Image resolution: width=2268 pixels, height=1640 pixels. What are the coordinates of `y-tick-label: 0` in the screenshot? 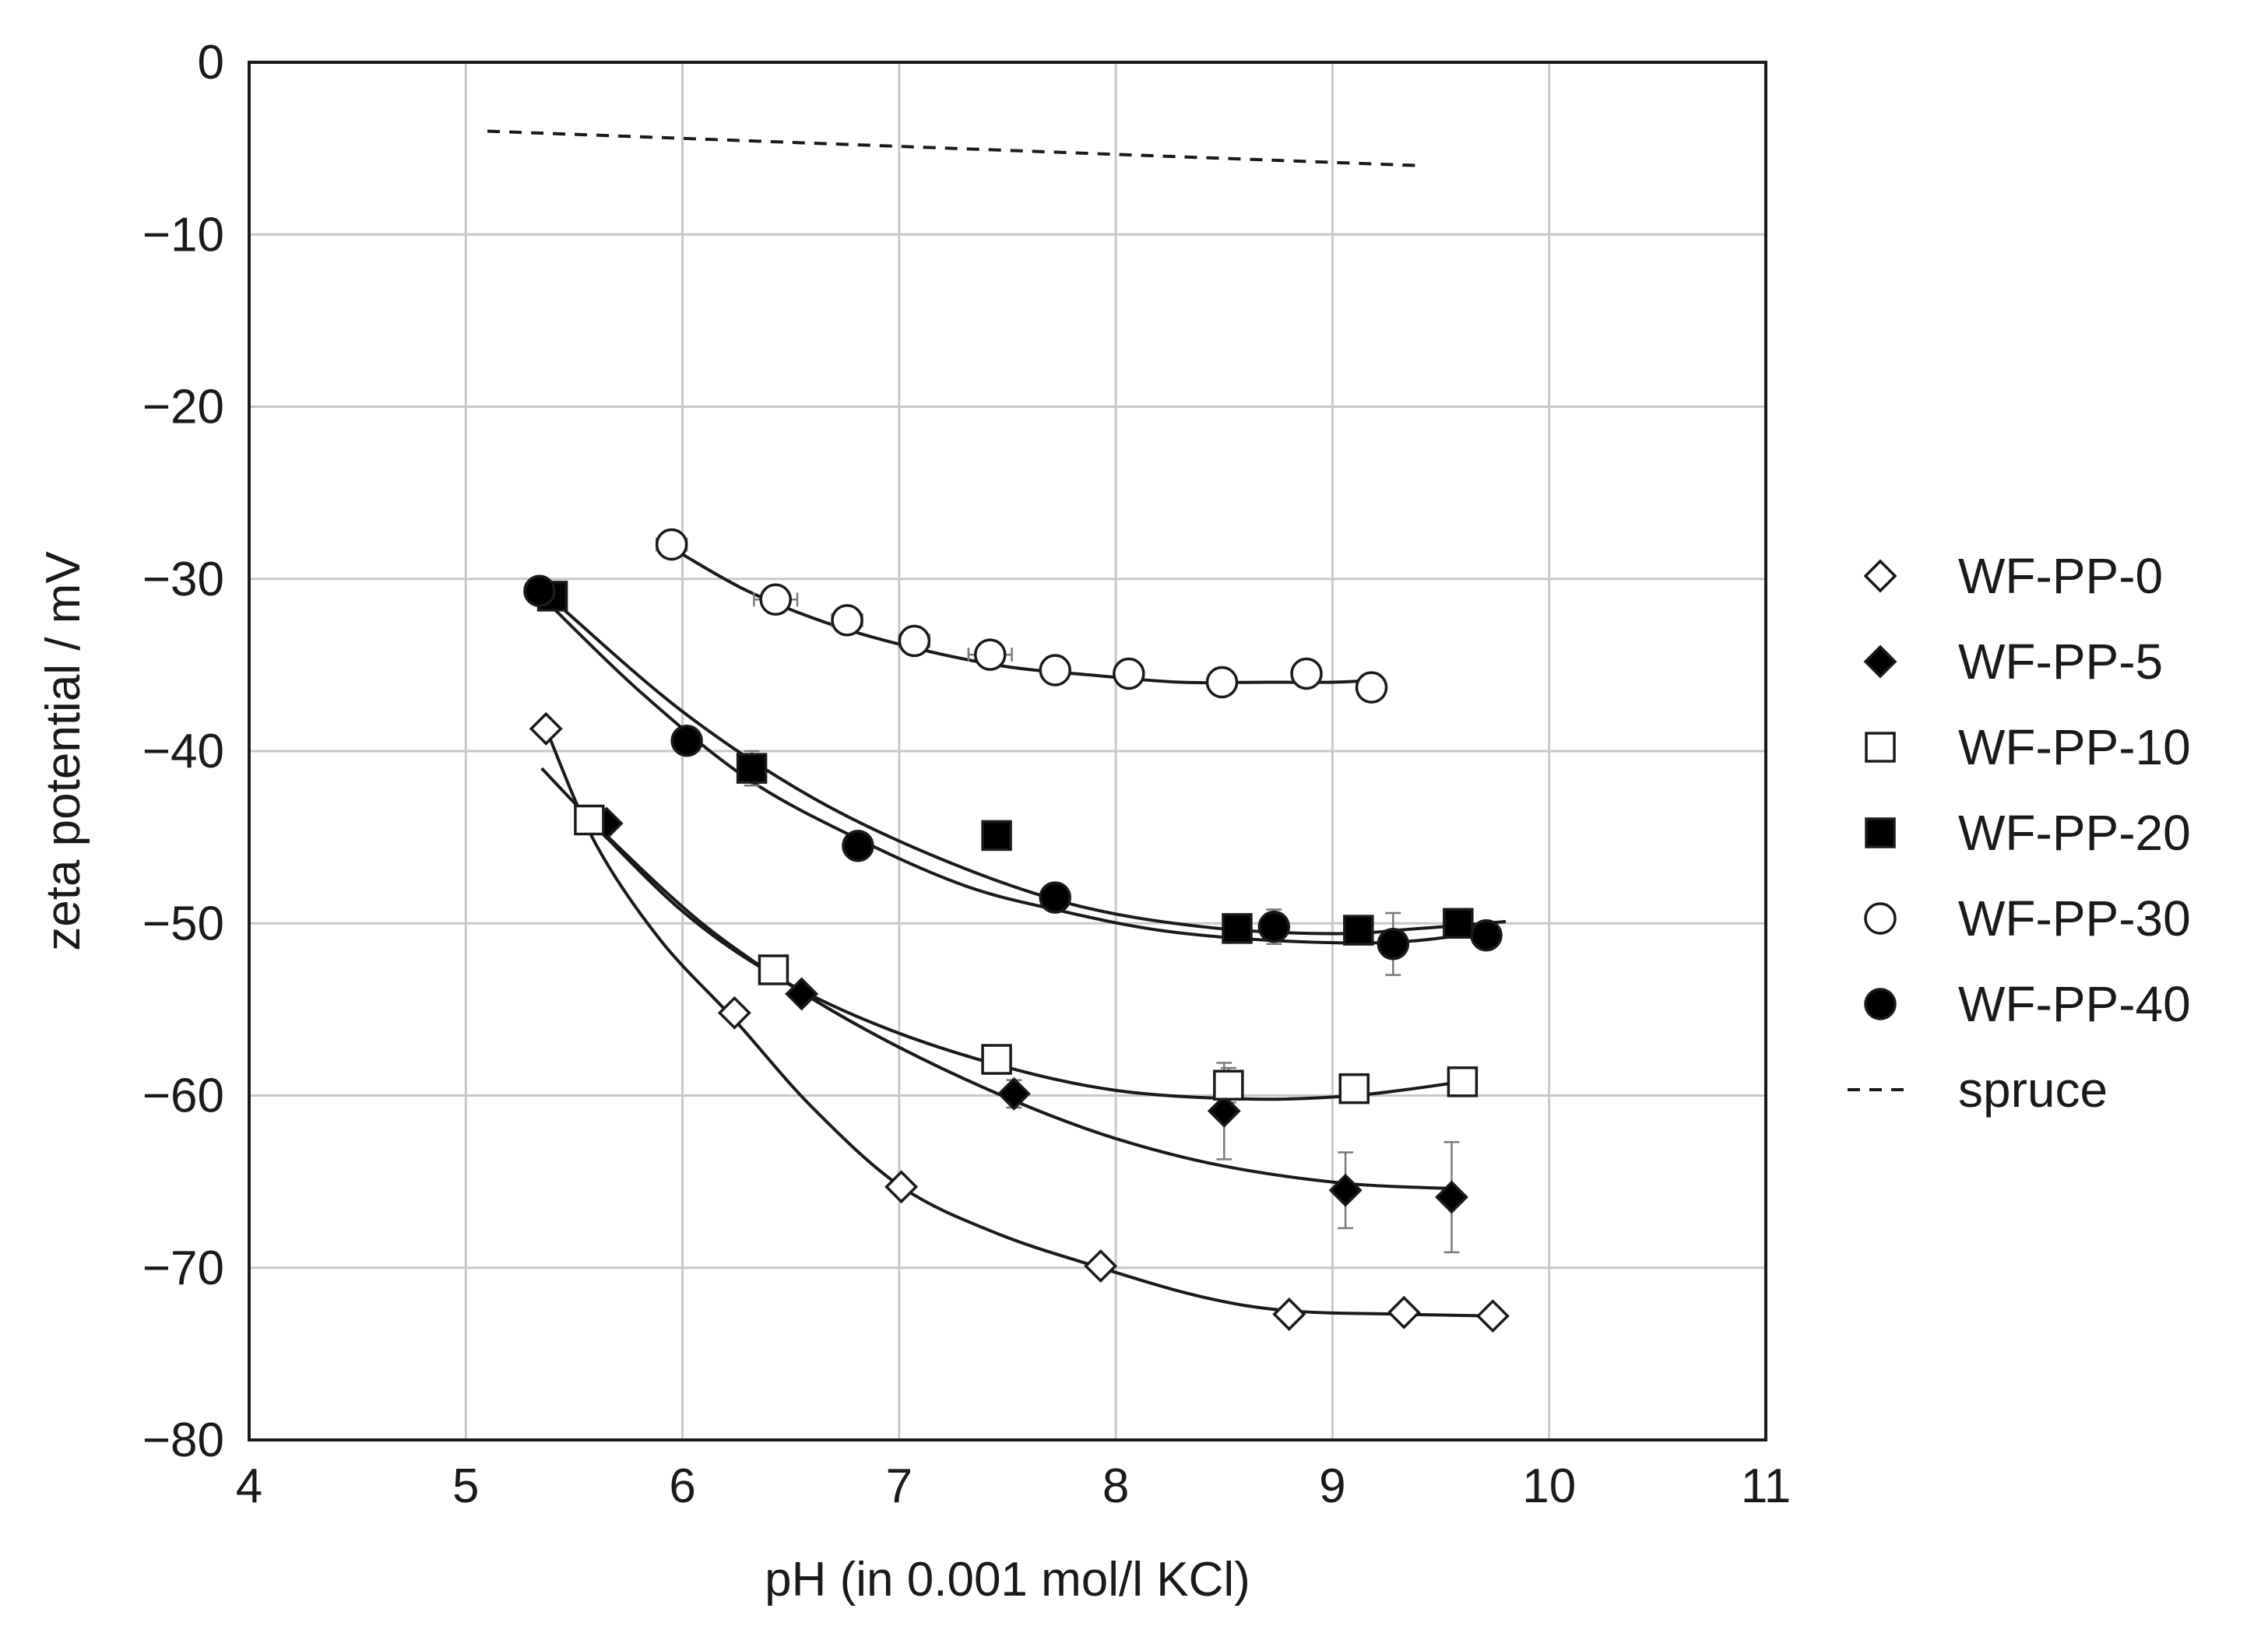 It's located at (211, 63).